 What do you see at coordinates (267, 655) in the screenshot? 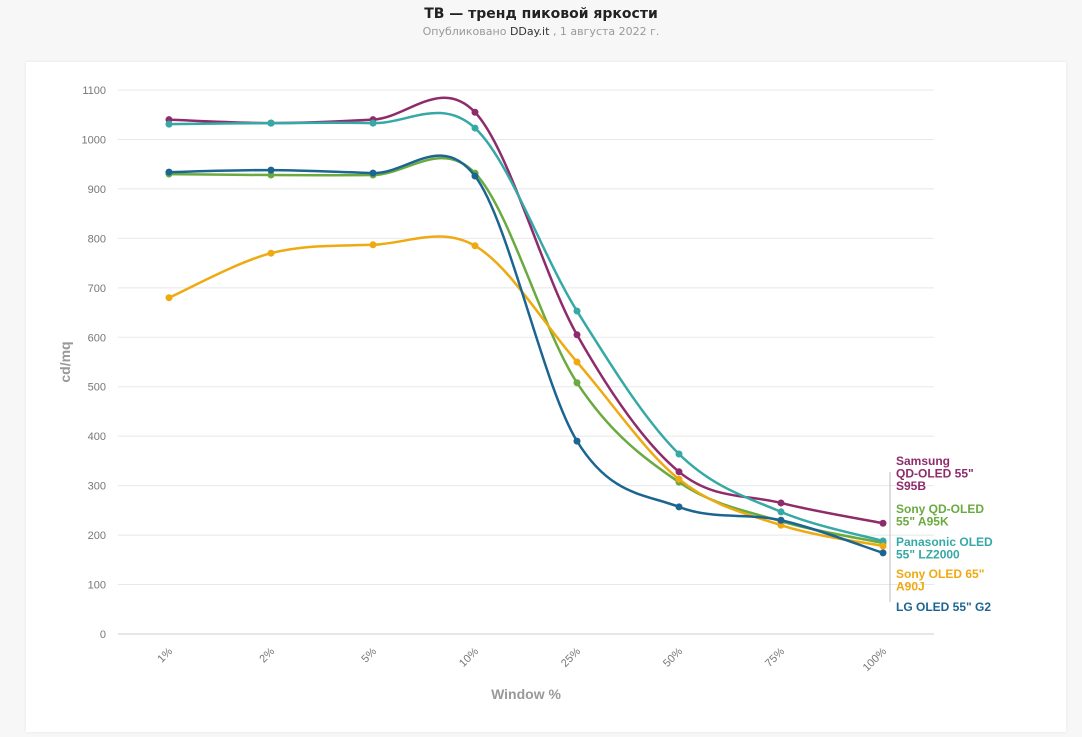
I see `x-tick-label: 2%` at bounding box center [267, 655].